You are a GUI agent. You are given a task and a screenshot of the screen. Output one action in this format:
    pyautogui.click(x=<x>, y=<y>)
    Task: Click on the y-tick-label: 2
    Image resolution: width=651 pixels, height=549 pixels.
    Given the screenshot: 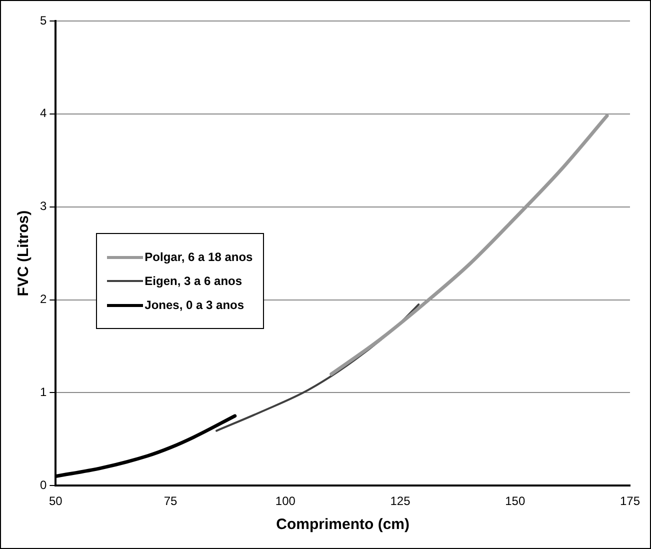 What is the action you would take?
    pyautogui.click(x=43, y=299)
    